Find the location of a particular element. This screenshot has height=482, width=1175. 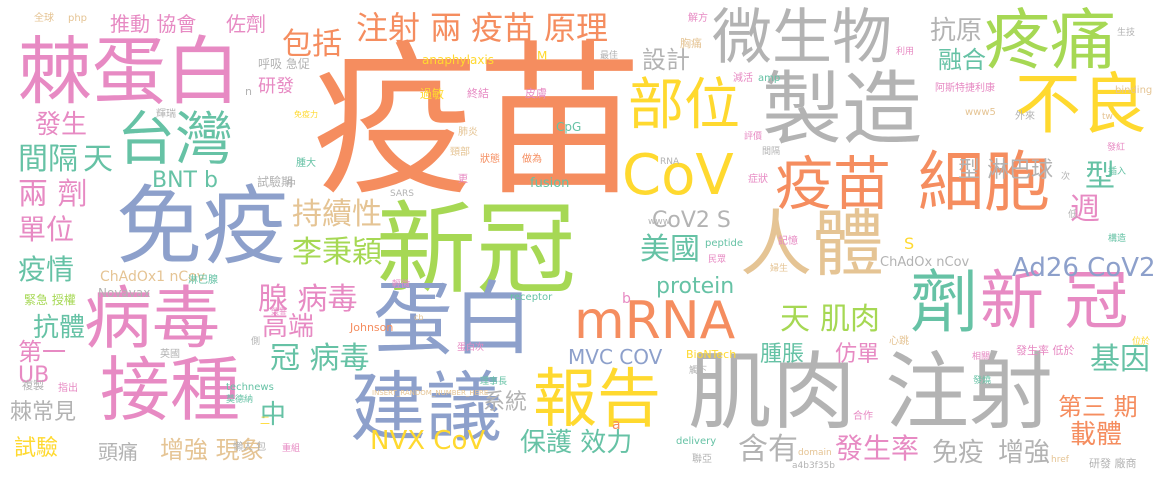

cloud-word: INSERT_RANDOM_NUMBER_HERE is located at coordinates (430, 393).